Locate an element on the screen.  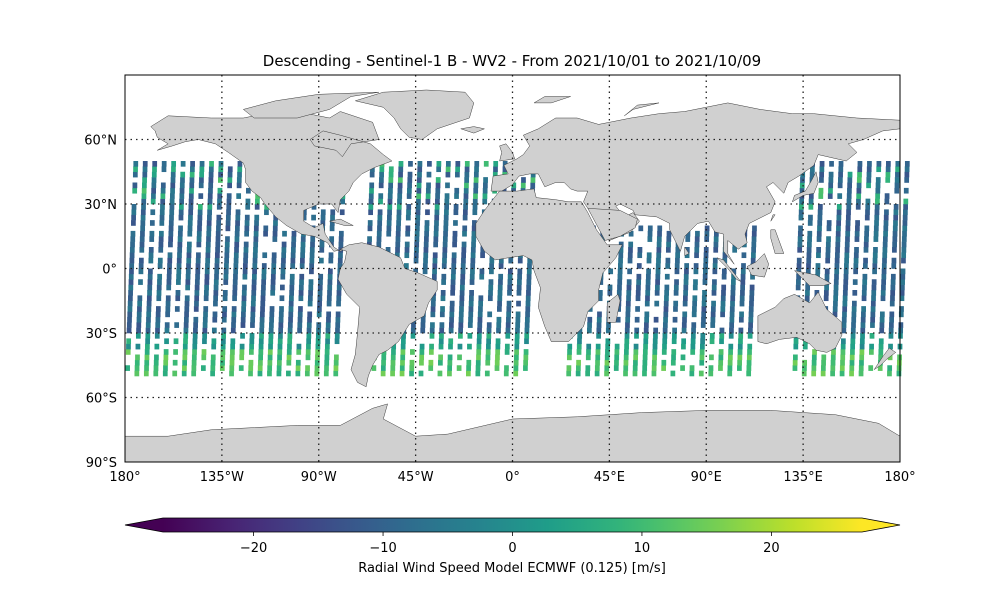
land-iceland is located at coordinates (473, 130).